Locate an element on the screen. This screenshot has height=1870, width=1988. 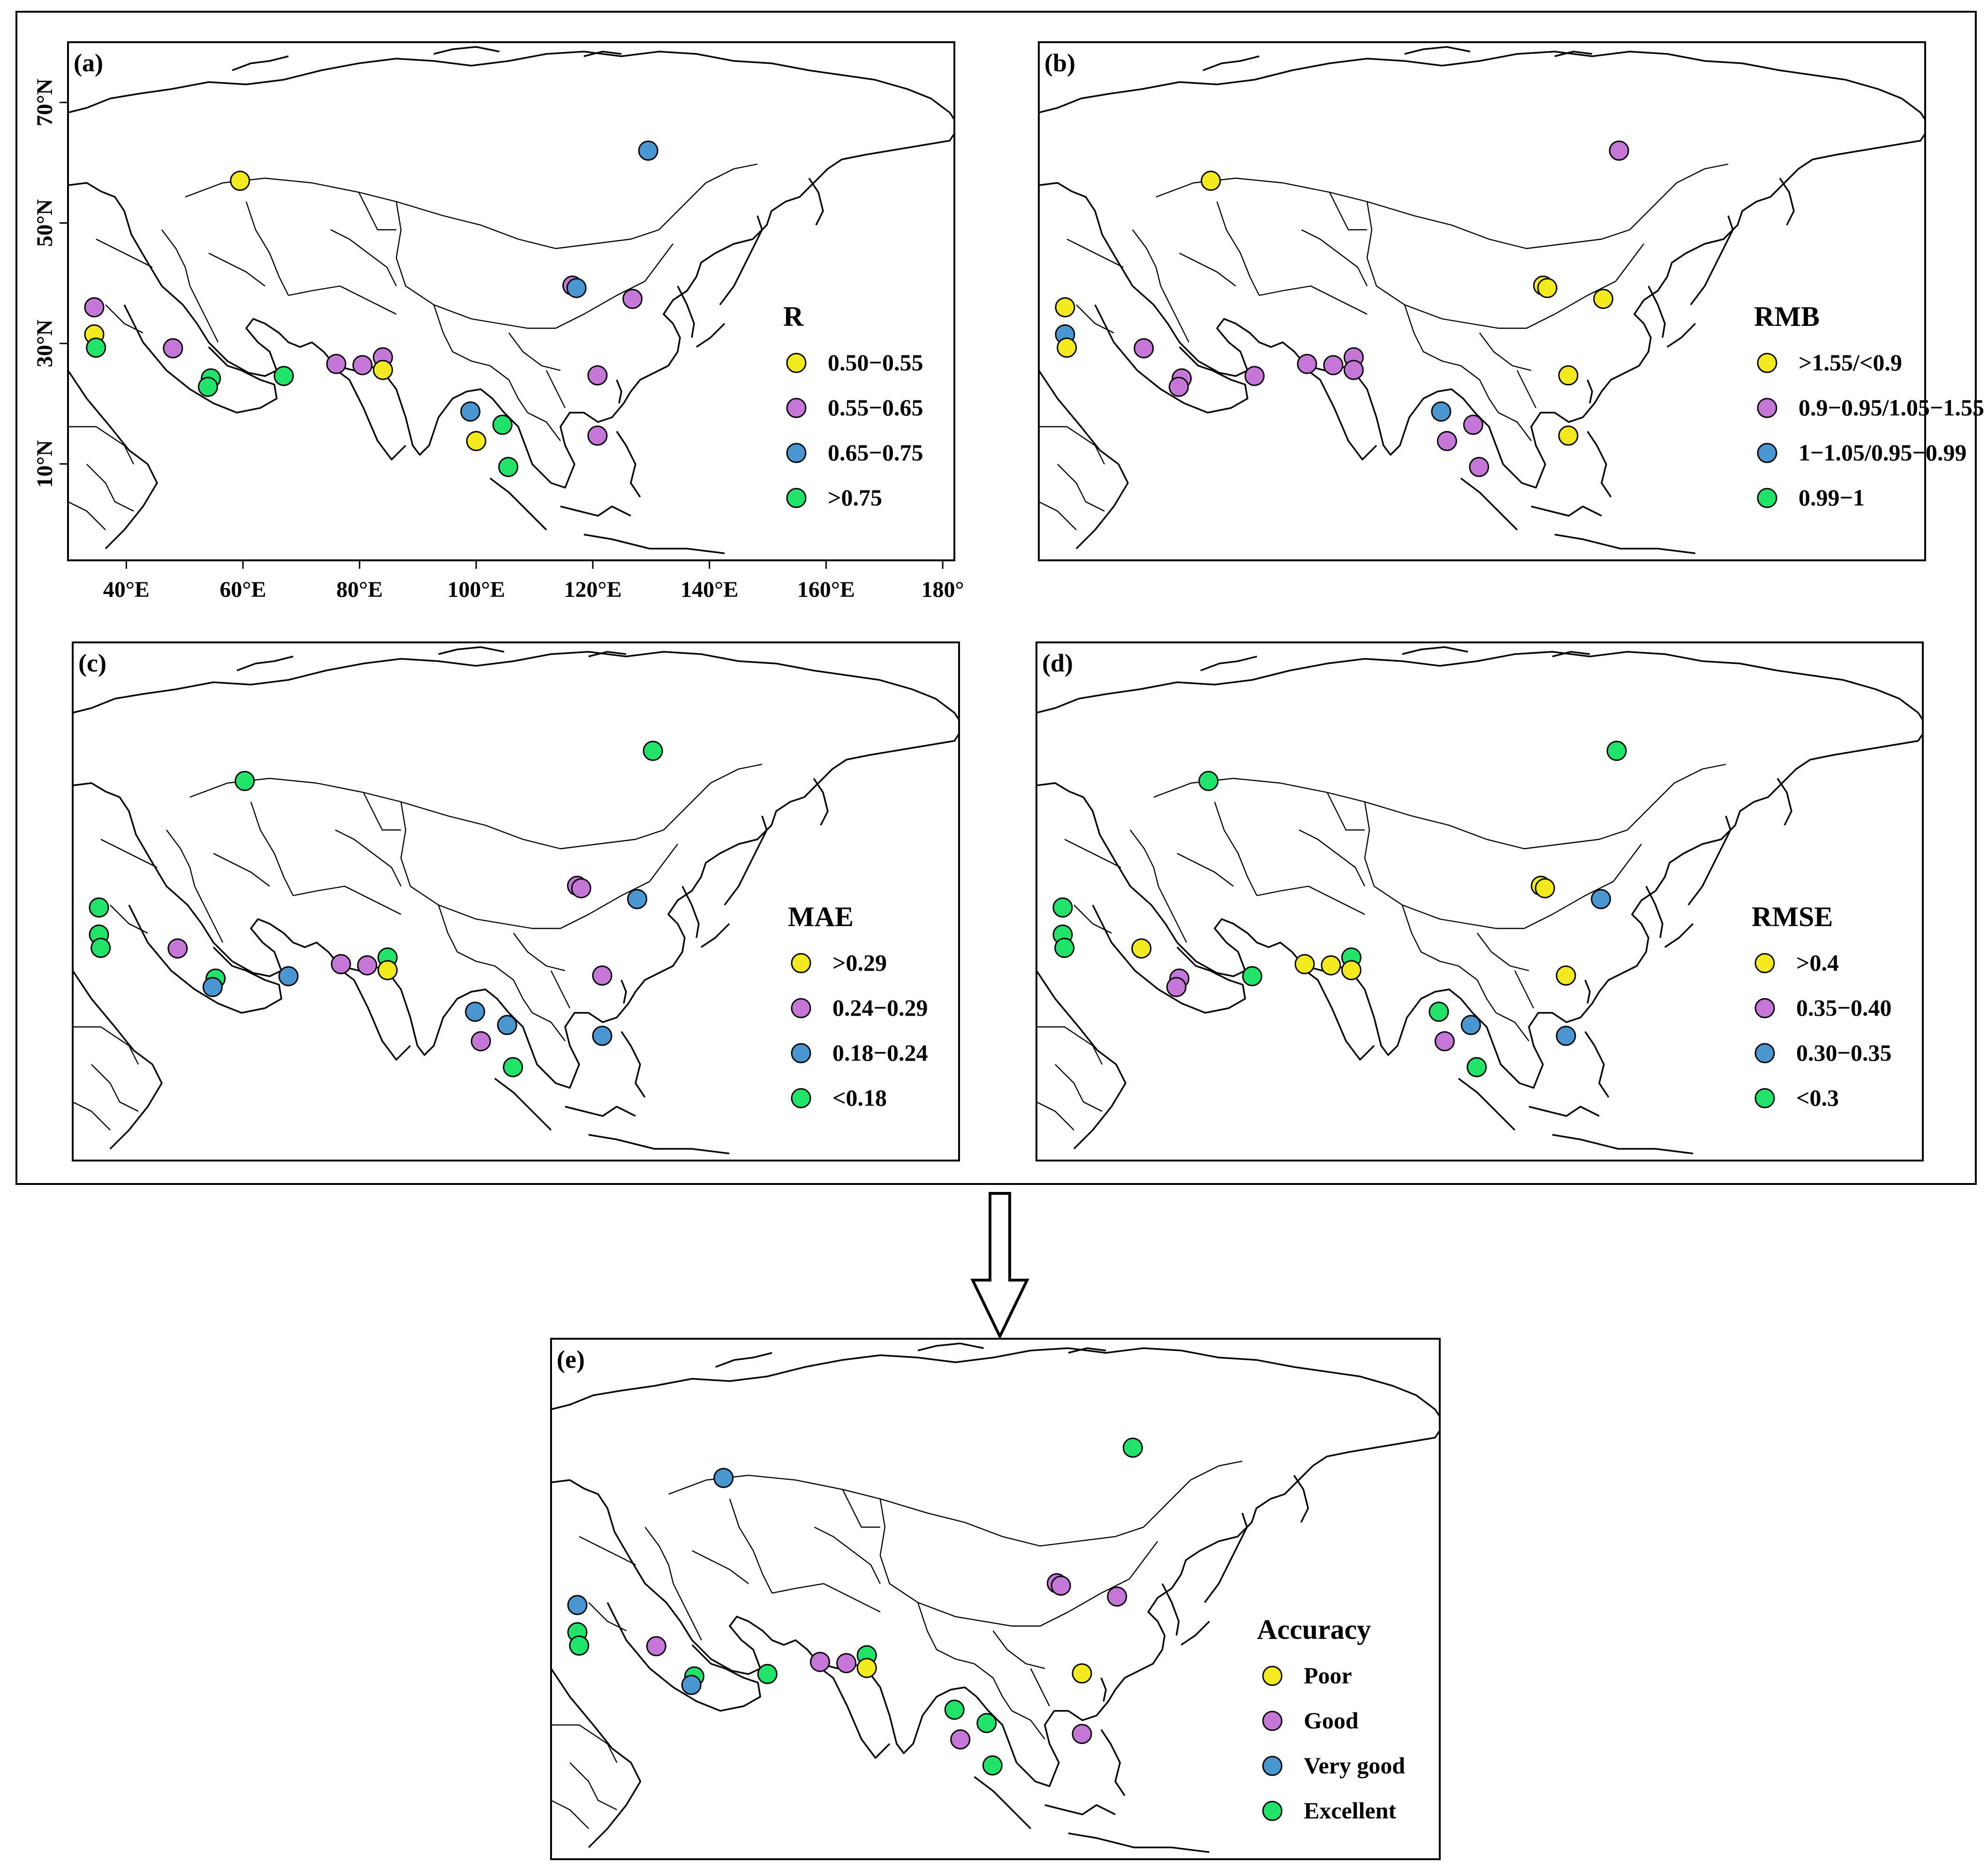
legend-title: RMSE is located at coordinates (1793, 917).